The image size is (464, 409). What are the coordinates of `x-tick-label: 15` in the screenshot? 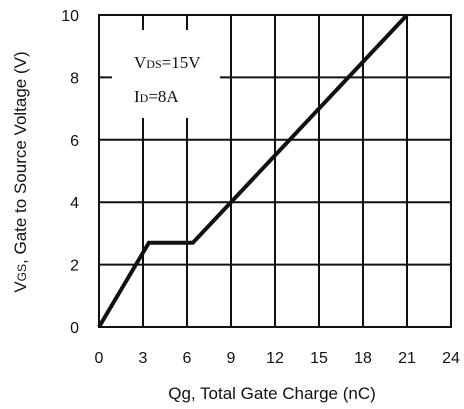 It's located at (319, 358).